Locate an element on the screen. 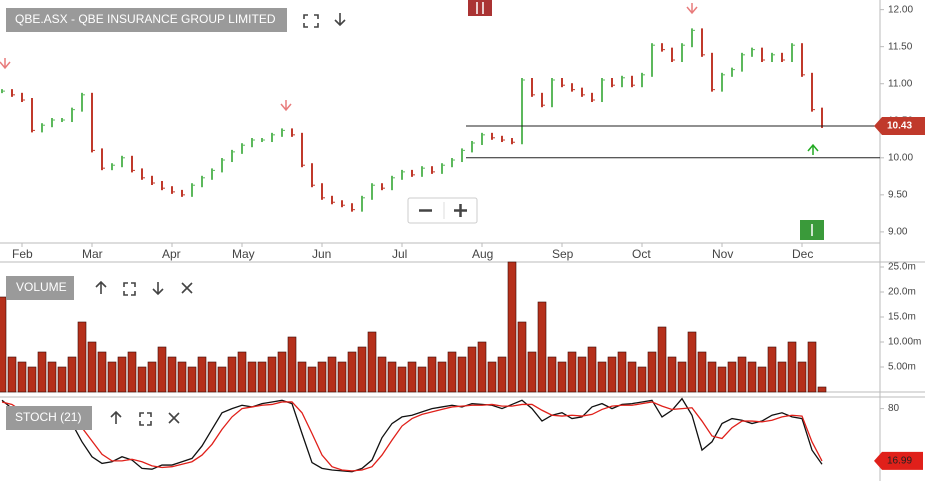 The width and height of the screenshot is (925, 481). x-tick-label: Oct is located at coordinates (641, 254).